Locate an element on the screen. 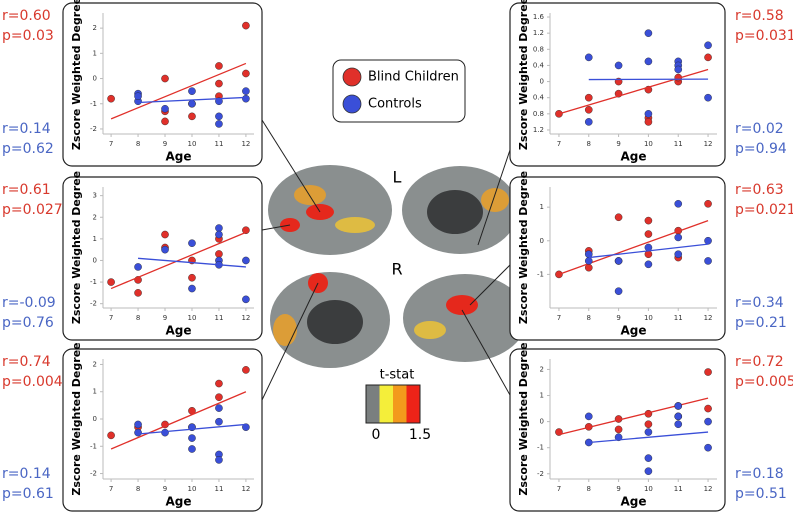 This screenshot has width=793, height=514. colorbar-tick-label: 1.5 is located at coordinates (420, 435).